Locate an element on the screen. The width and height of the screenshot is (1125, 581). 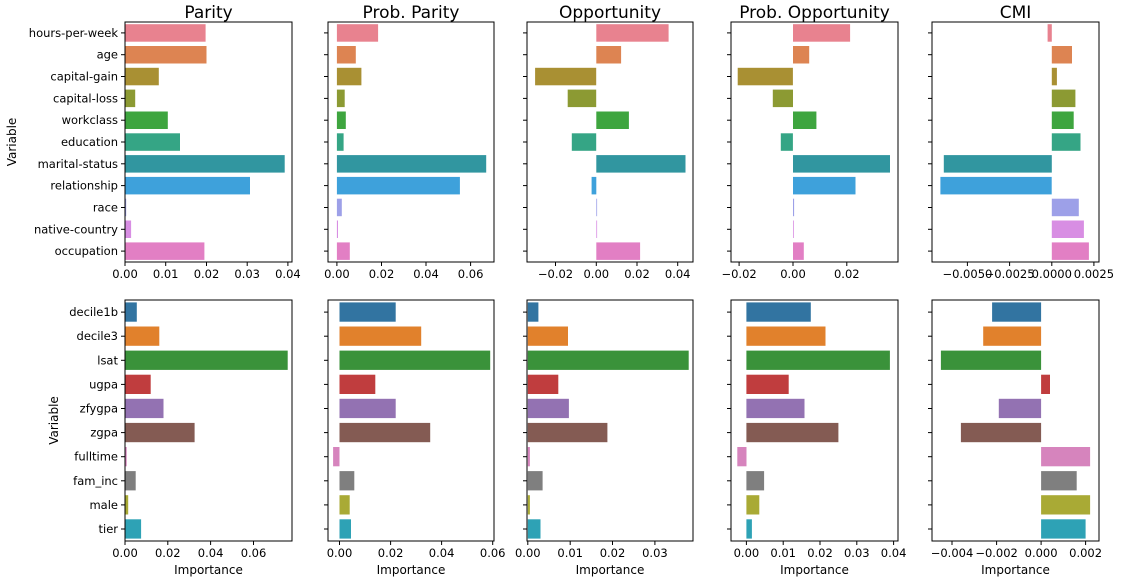
y-tick-label: fam_inc is located at coordinates (95, 481).